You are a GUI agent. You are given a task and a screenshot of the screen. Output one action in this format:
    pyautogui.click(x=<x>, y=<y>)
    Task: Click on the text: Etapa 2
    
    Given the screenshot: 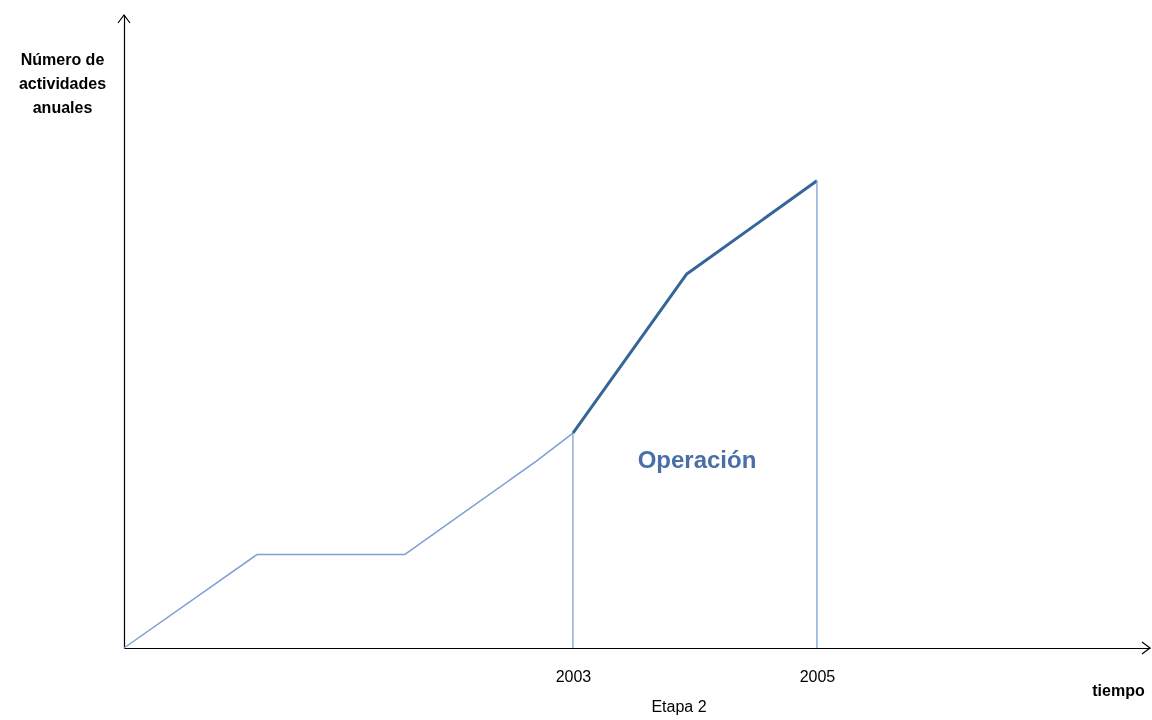 What is the action you would take?
    pyautogui.click(x=679, y=707)
    